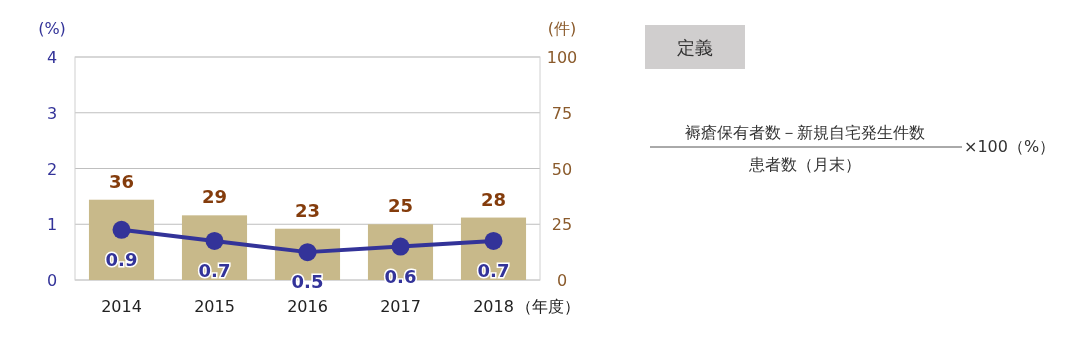 This screenshot has width=1091, height=338. I want to click on data-label: 29, so click(214, 197).